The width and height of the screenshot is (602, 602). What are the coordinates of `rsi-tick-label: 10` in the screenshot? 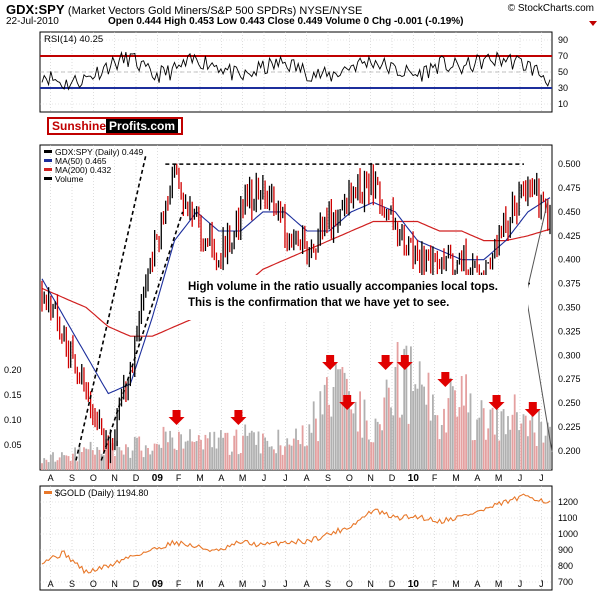 It's located at (563, 104).